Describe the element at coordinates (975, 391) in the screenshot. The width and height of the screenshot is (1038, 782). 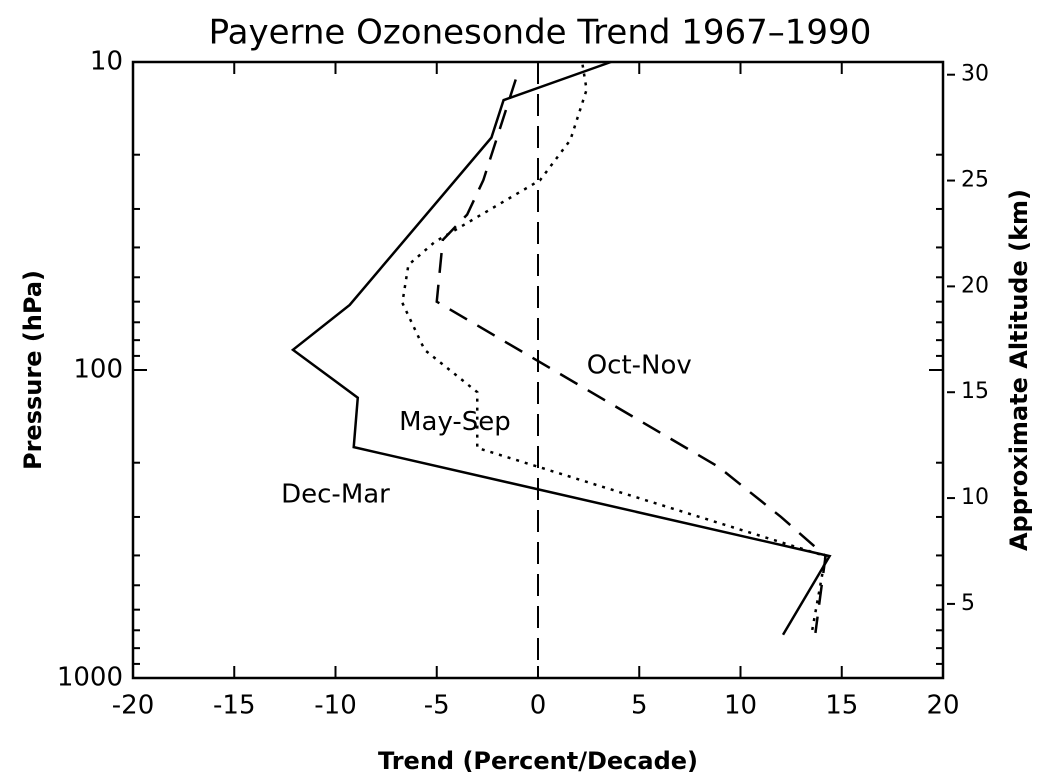
I see `y2-tick-label: 15` at that location.